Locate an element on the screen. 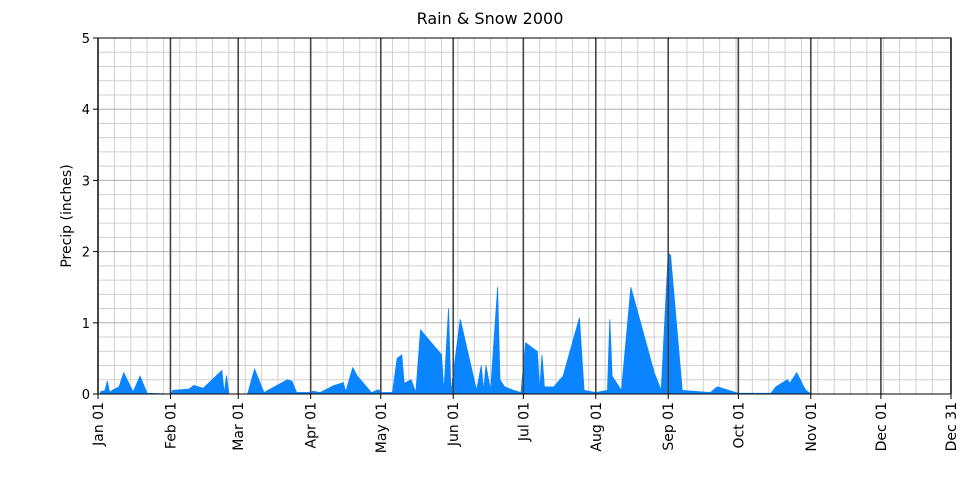 Image resolution: width=980 pixels, height=480 pixels. x-tick-label: Apr 01 is located at coordinates (312, 425).